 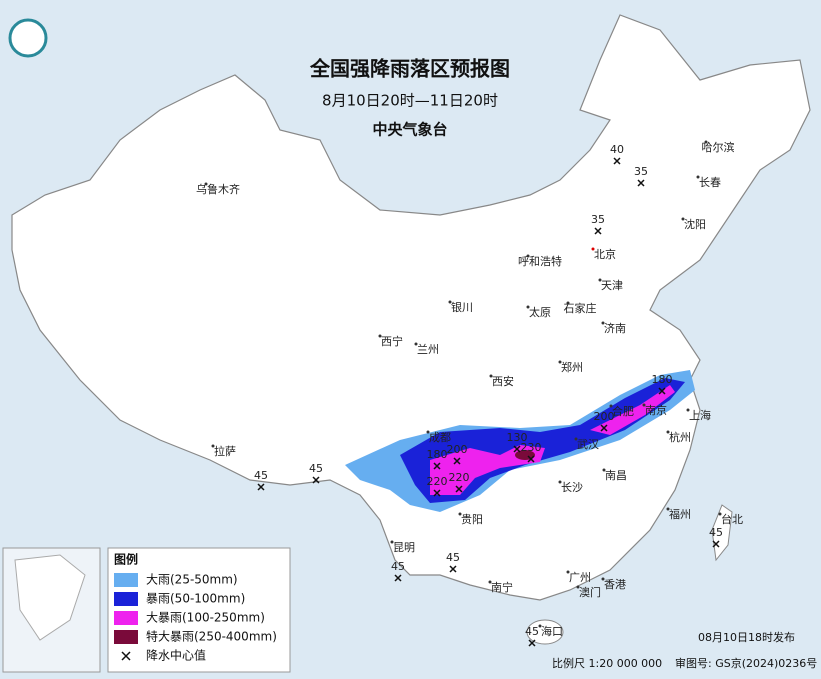 I want to click on issuer: 中央气象台, so click(x=409, y=130).